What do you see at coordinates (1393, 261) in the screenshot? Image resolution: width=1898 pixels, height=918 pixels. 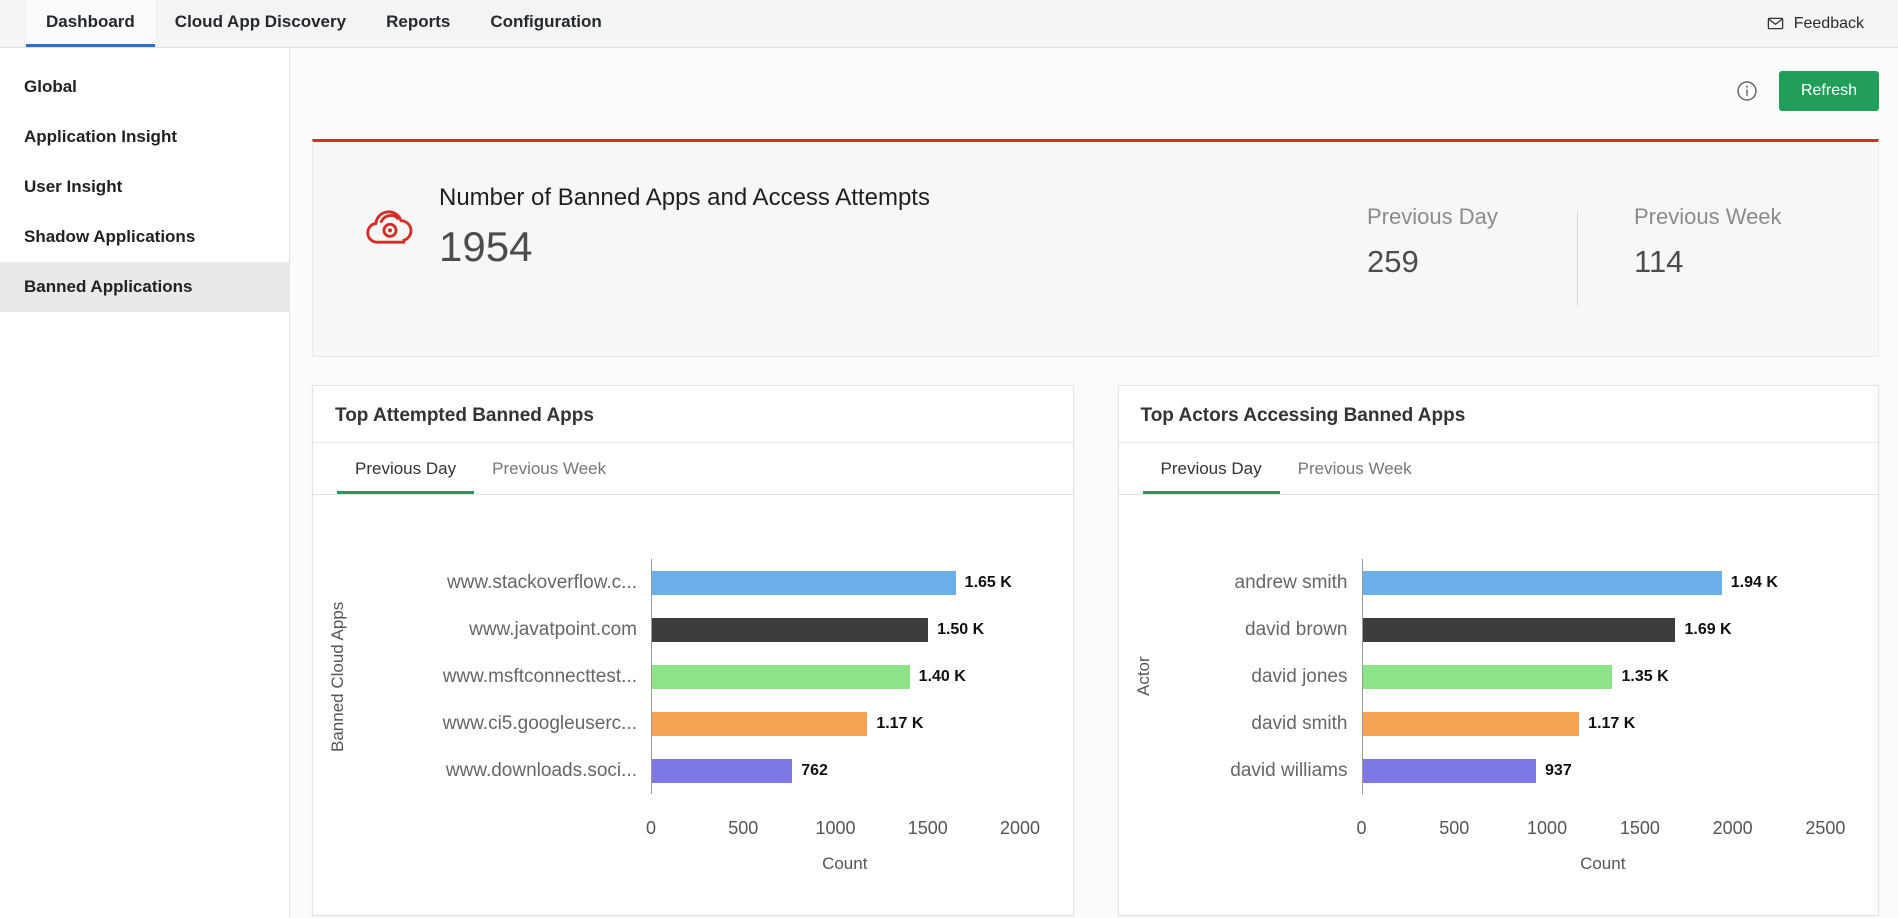 I see `stat-value: 259` at bounding box center [1393, 261].